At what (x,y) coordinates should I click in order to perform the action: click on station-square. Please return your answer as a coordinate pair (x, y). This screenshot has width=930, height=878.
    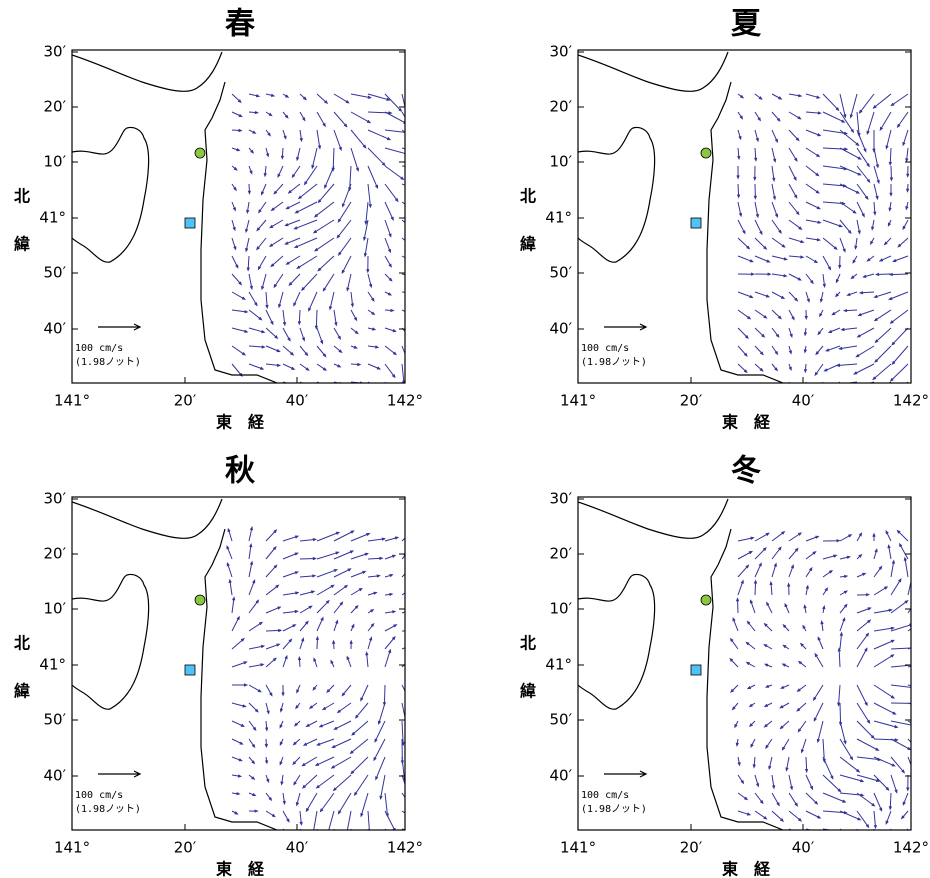
    Looking at the image, I should click on (190, 223).